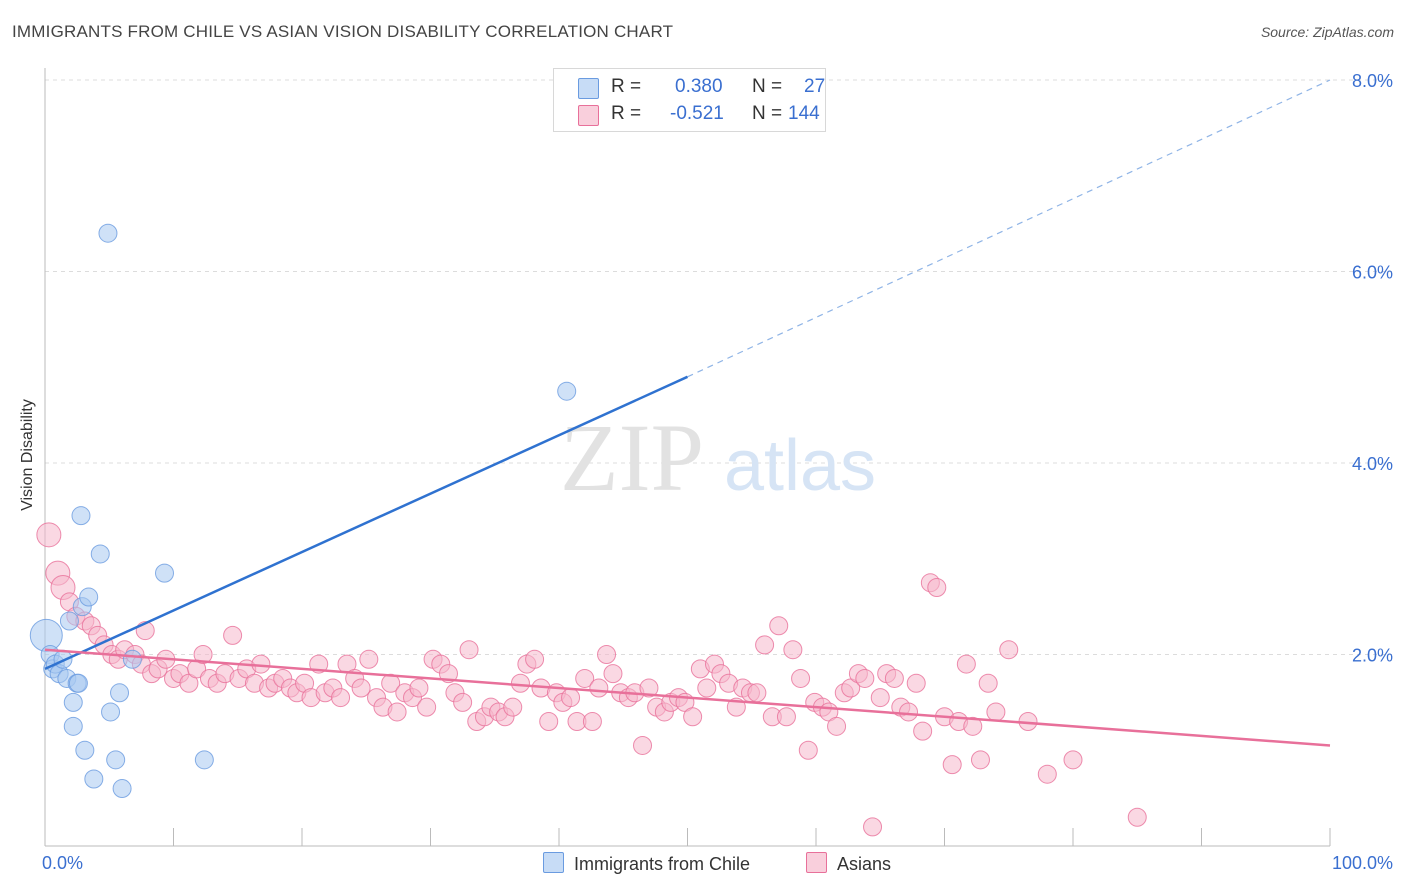  I want to click on watermark: ZIP atlas, so click(718, 457).